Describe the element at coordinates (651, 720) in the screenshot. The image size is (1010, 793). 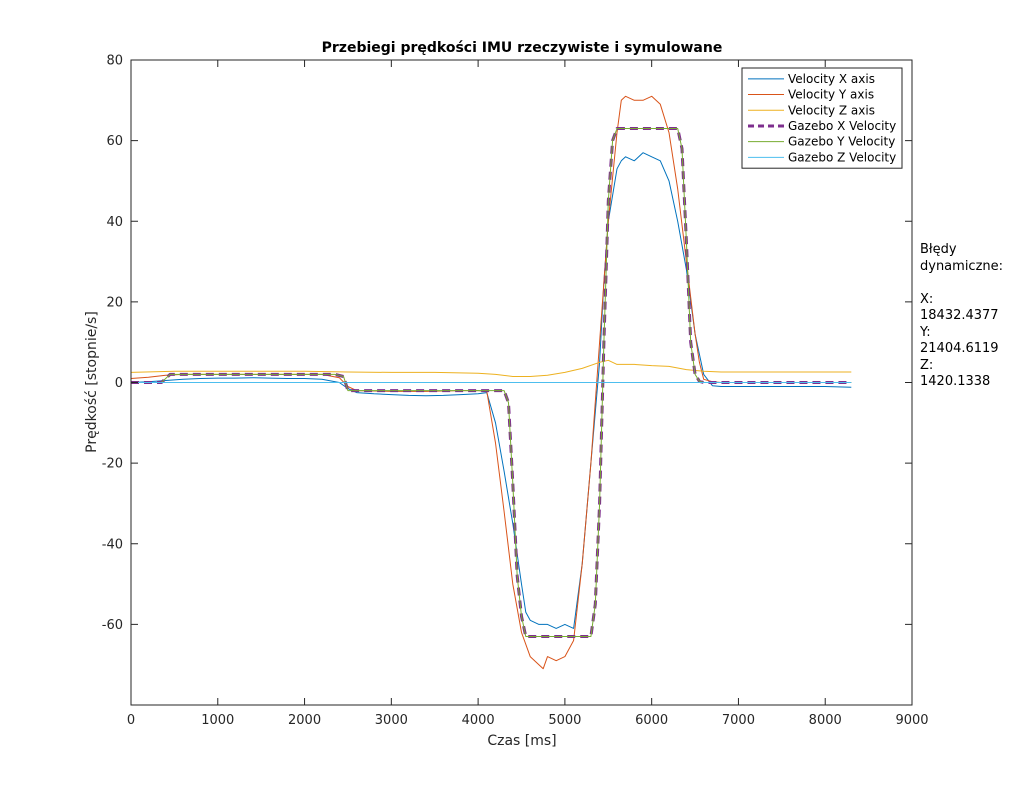
I see `x-tick-label-6000: 6000` at that location.